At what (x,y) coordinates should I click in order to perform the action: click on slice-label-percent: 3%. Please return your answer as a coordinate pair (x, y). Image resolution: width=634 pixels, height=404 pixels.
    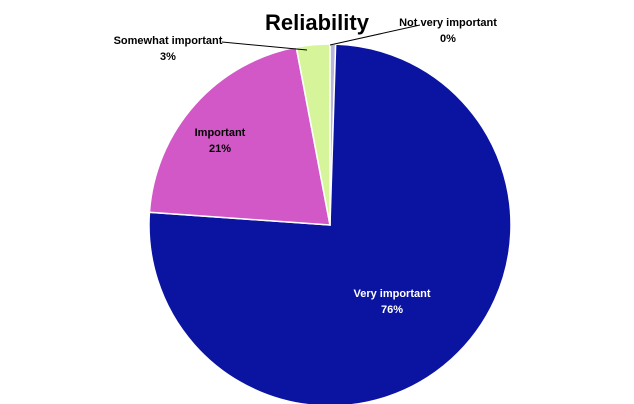
    Looking at the image, I should click on (168, 57).